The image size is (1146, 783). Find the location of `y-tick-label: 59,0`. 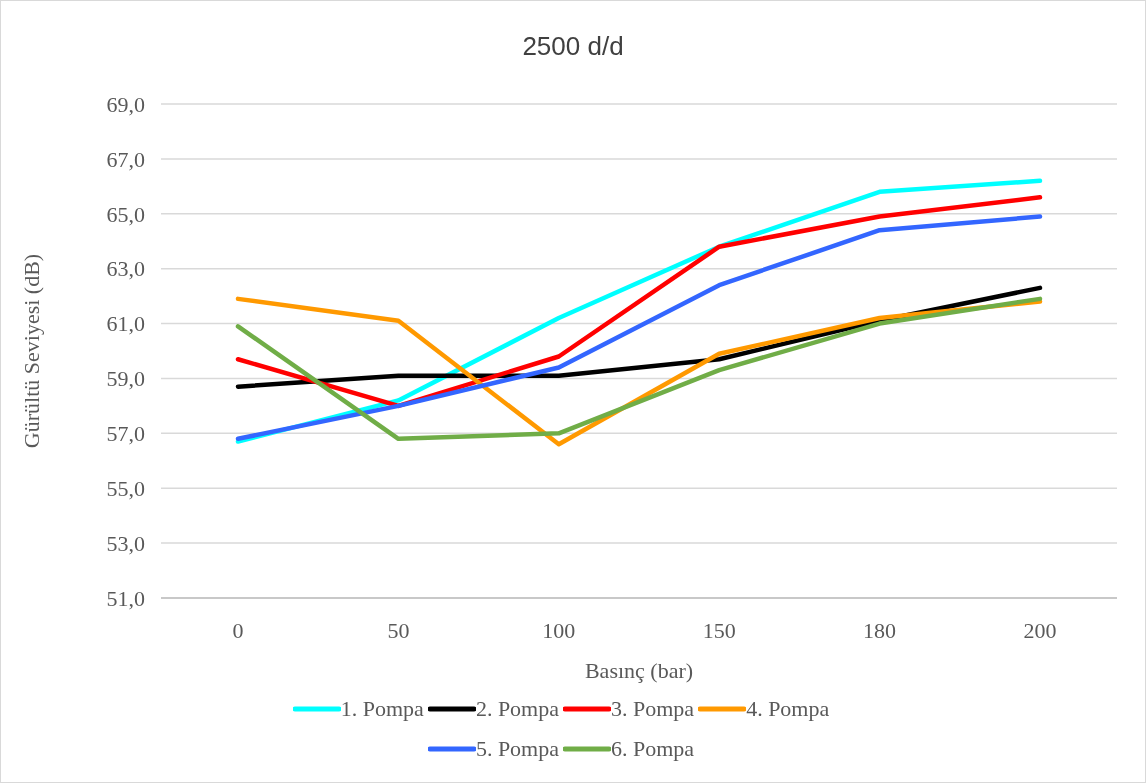

y-tick-label: 59,0 is located at coordinates (125, 379).